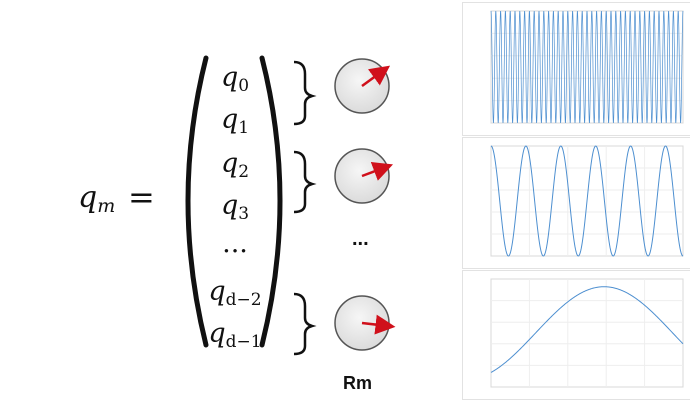 Image resolution: width=690 pixels, height=400 pixels. Describe the element at coordinates (235, 293) in the screenshot. I see `vector-element-d-2: qd−2` at that location.